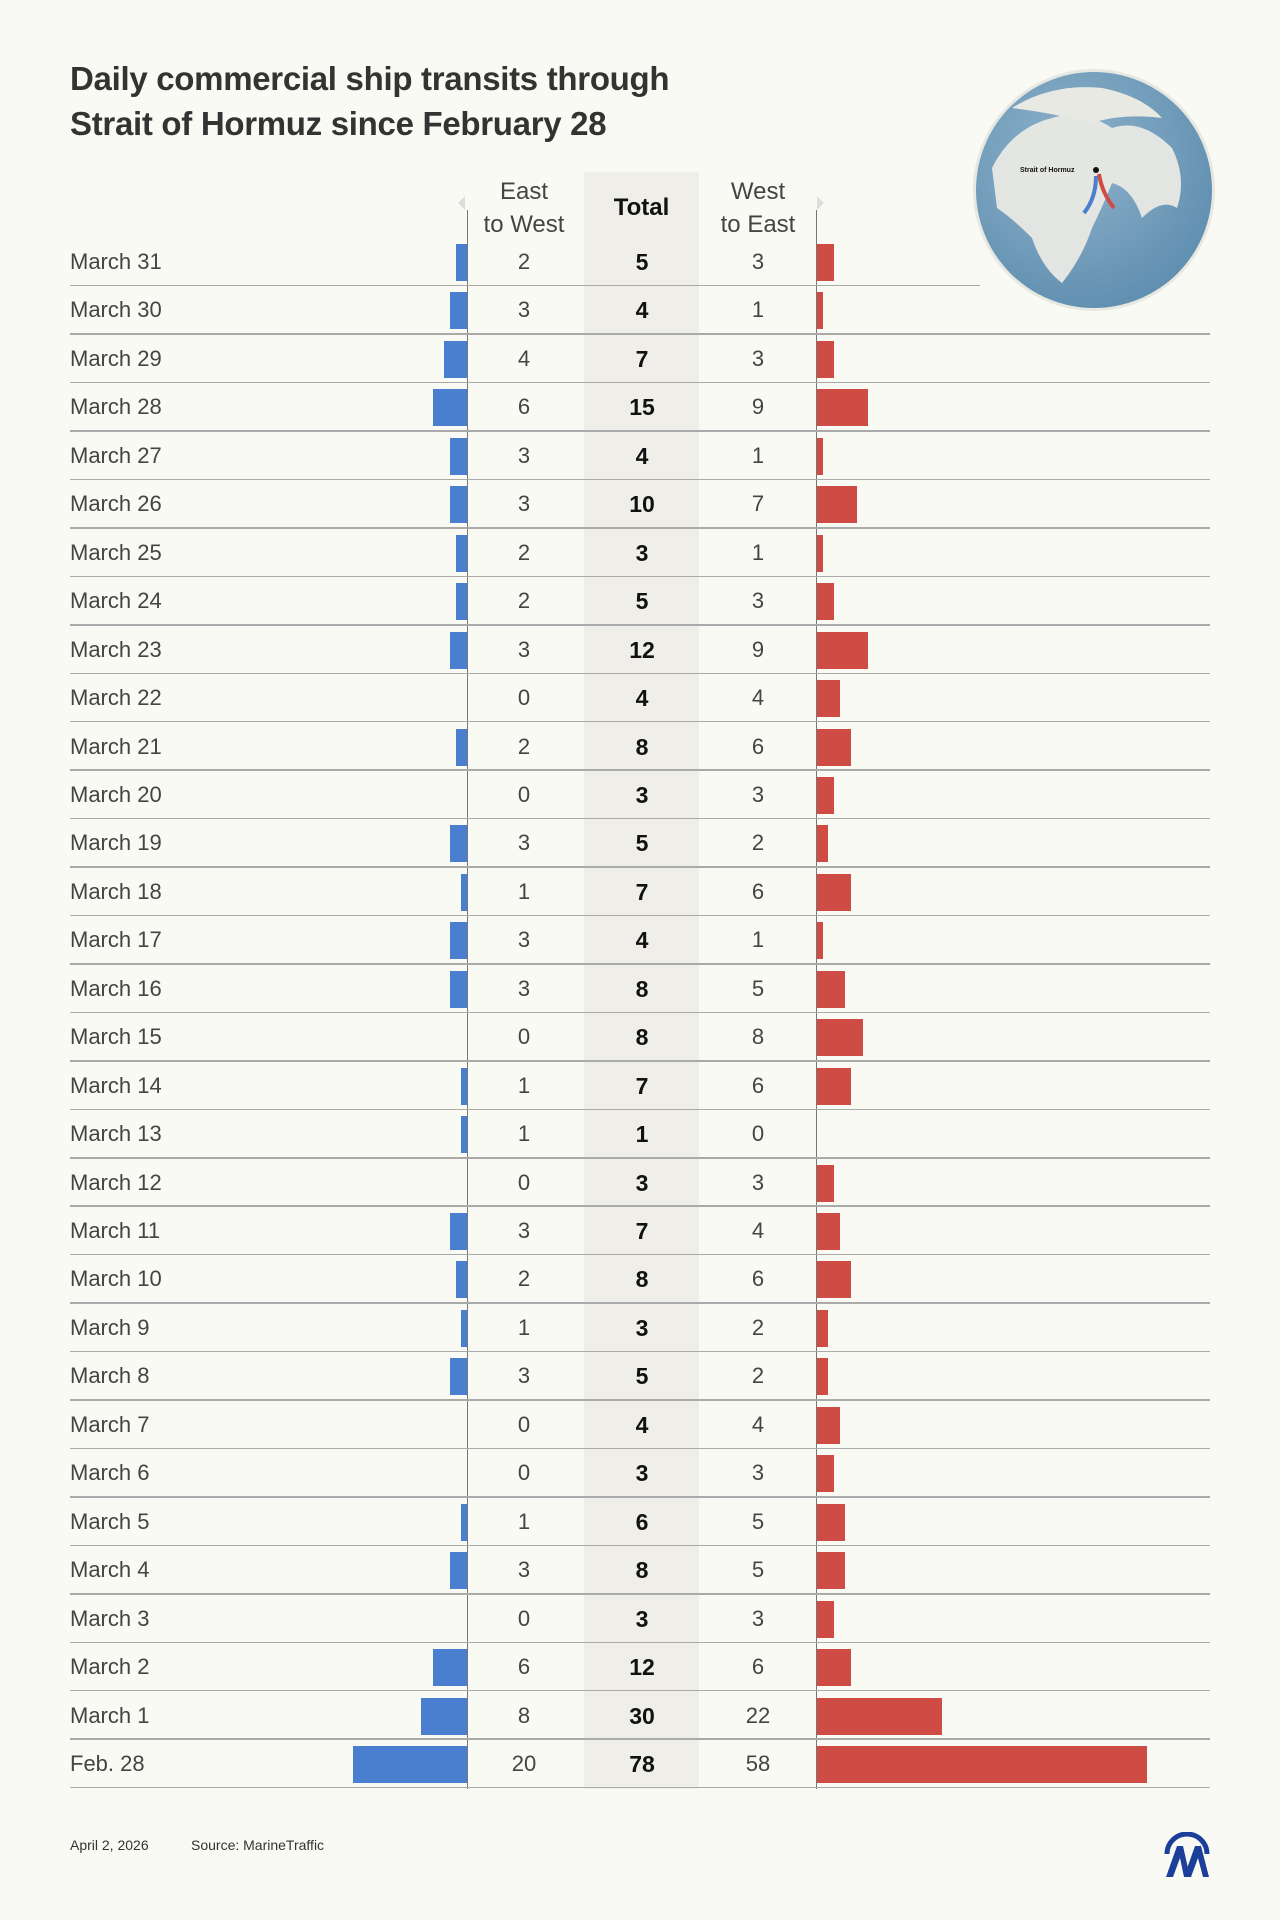  I want to click on west-to-east-value: 22, so click(758, 1715).